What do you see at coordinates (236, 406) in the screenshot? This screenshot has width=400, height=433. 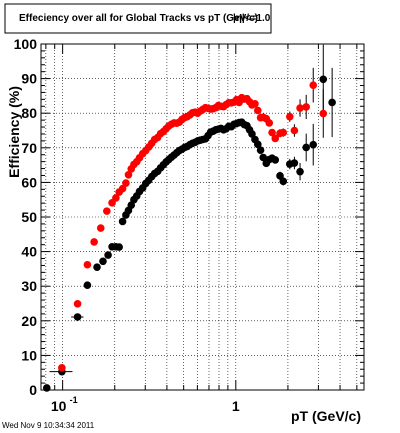 I see `x-tick-label: 1` at bounding box center [236, 406].